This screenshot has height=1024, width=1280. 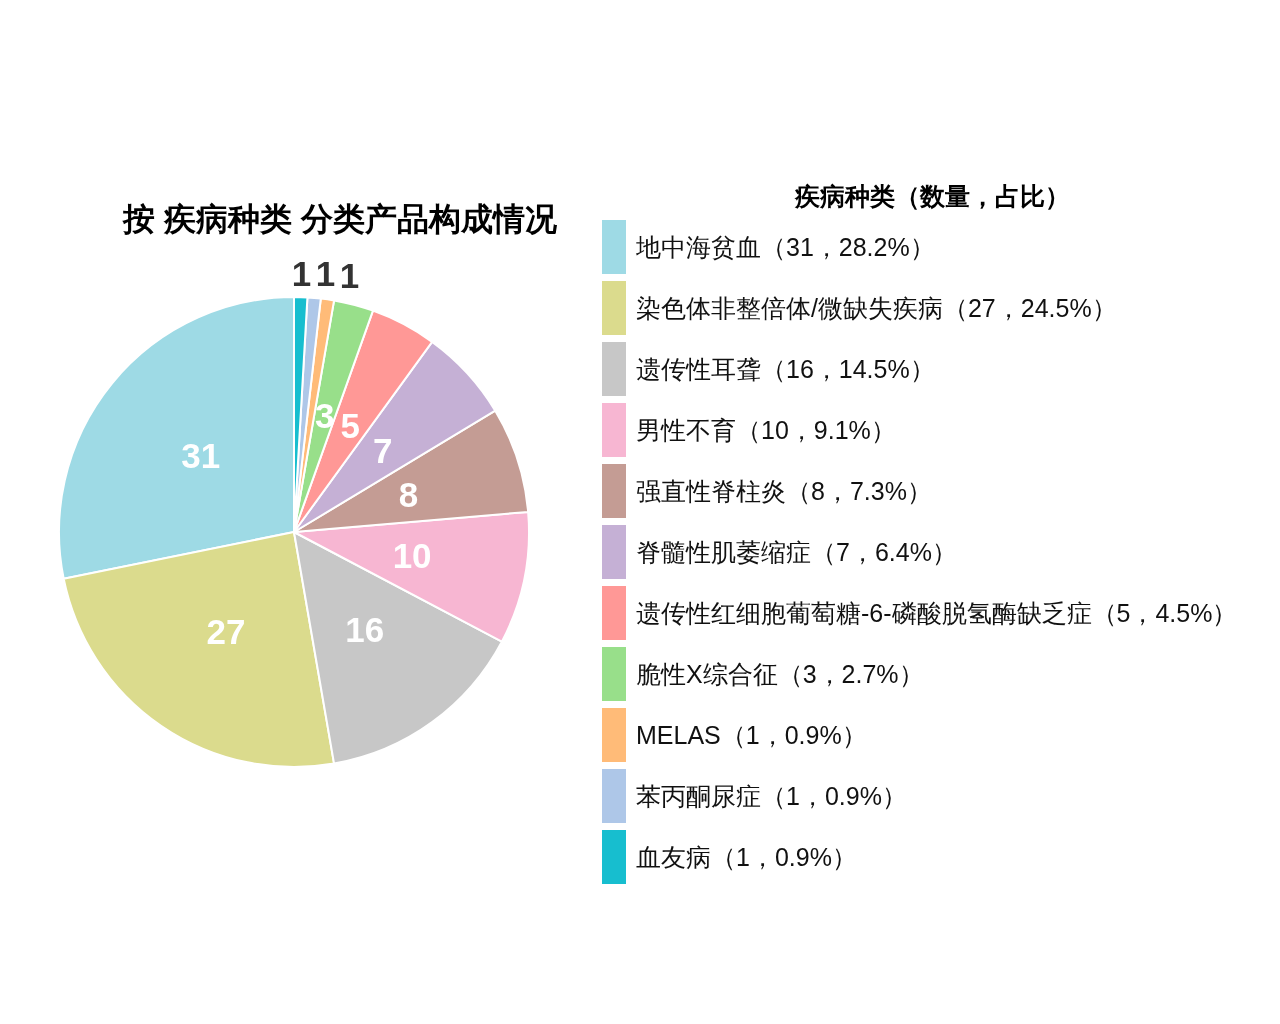 I want to click on legend-label: 地中海贫血（31，28.2%）, so click(x=785, y=247).